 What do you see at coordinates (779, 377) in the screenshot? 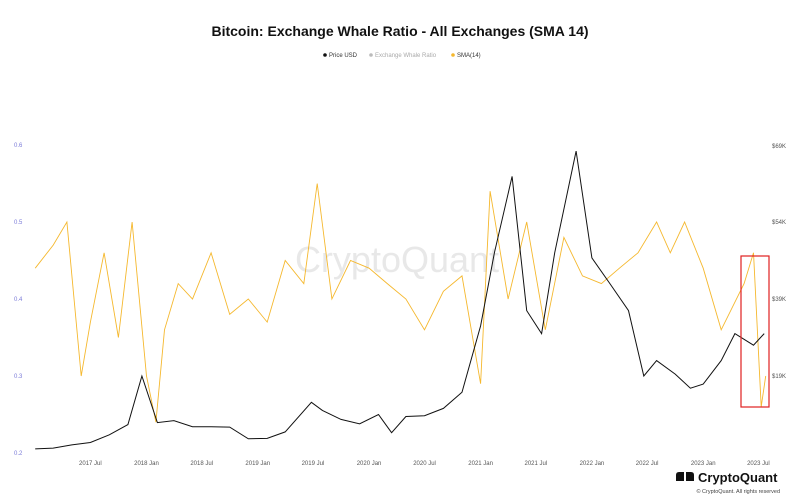
I see `y-right-tick-label: $19K` at bounding box center [779, 377].